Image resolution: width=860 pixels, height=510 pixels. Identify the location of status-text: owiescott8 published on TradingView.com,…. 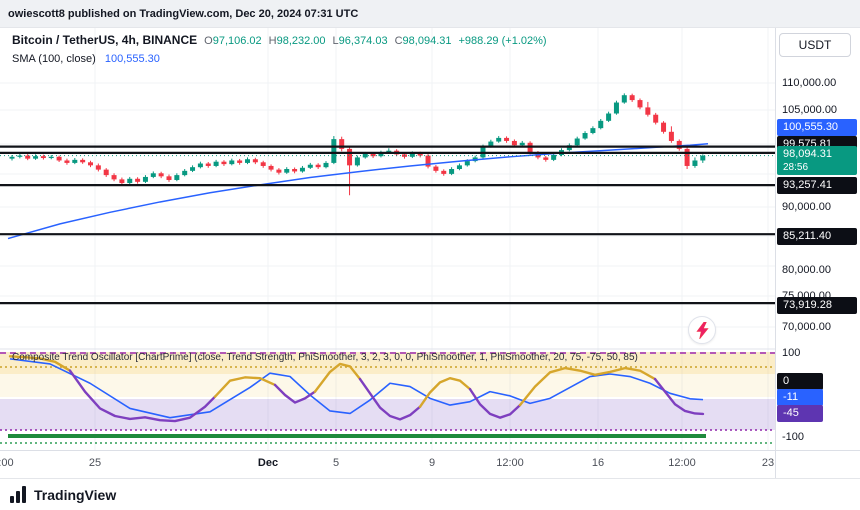
(183, 13).